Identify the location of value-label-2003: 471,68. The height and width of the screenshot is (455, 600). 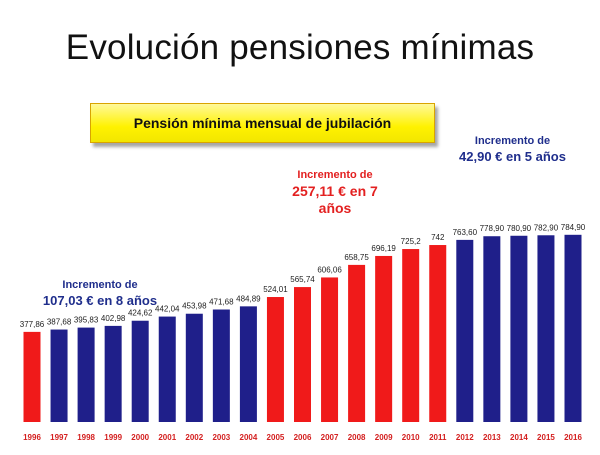
(221, 302).